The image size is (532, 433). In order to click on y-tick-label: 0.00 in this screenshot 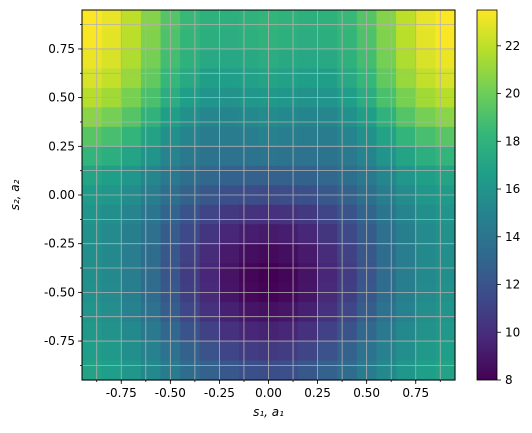, I will do `click(61, 195)`.